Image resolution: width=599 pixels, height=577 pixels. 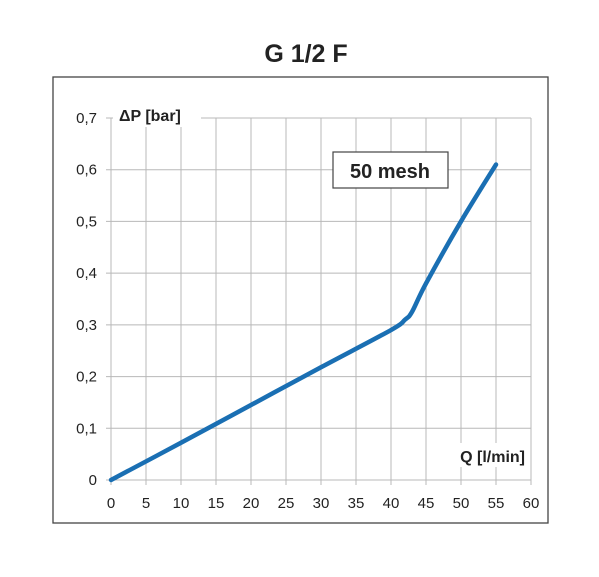 I want to click on x-tick-label: 40, so click(x=391, y=503).